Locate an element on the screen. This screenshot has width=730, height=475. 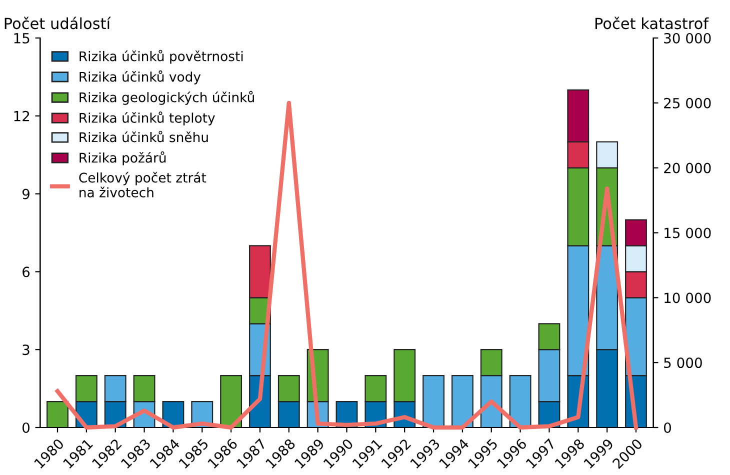
y2-tick-label: 20 000 is located at coordinates (687, 168).